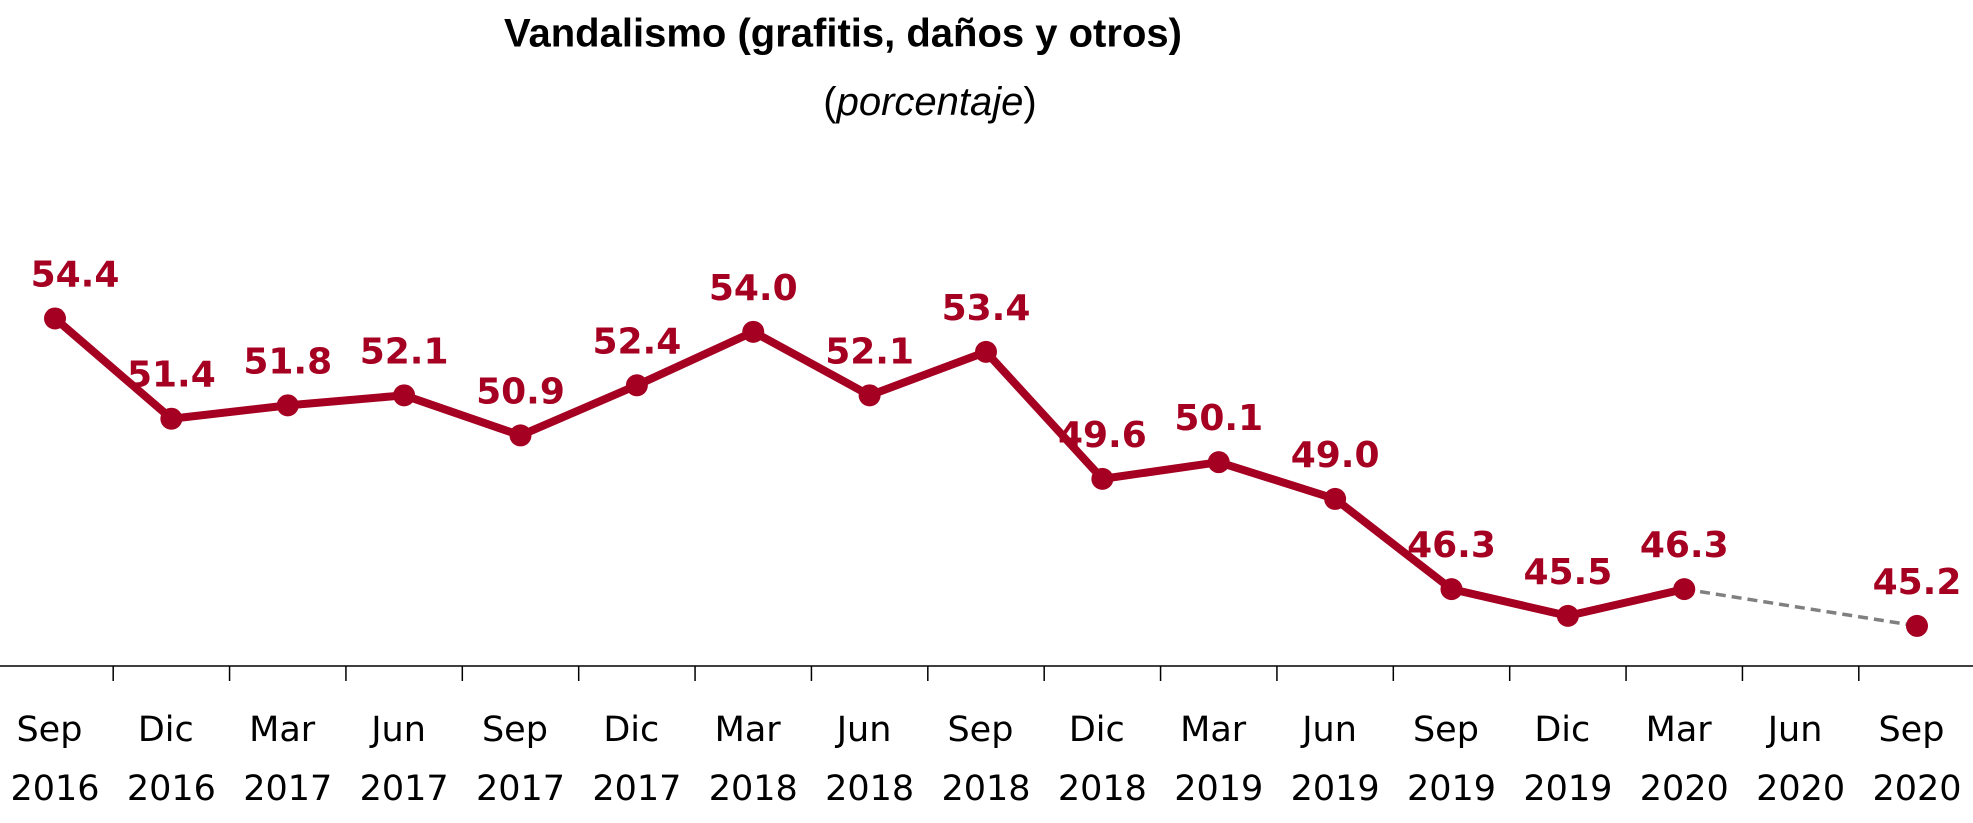 Image resolution: width=1973 pixels, height=823 pixels. What do you see at coordinates (1567, 572) in the screenshot?
I see `data-label: 45.5` at bounding box center [1567, 572].